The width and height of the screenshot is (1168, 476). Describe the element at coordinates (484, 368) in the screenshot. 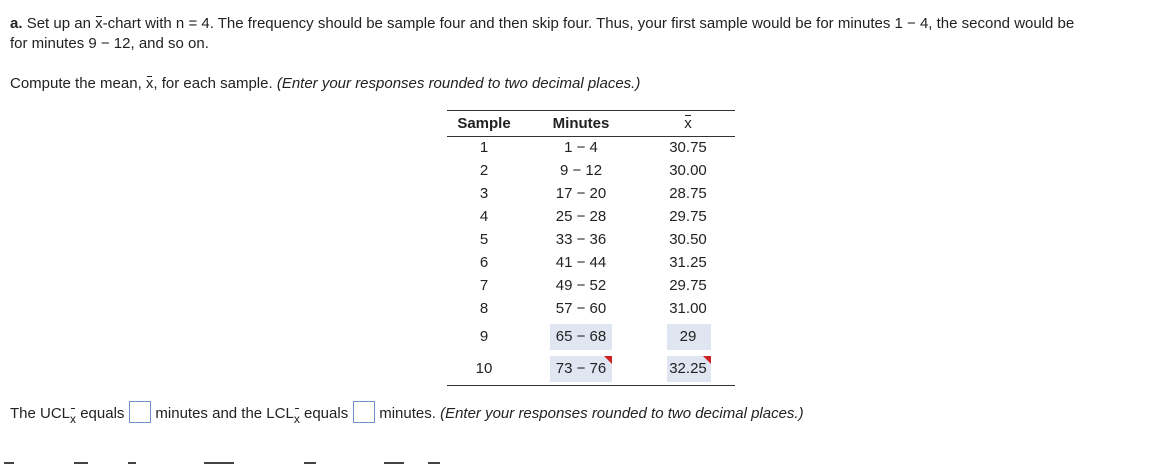

I see `cell-sample: 10` at that location.